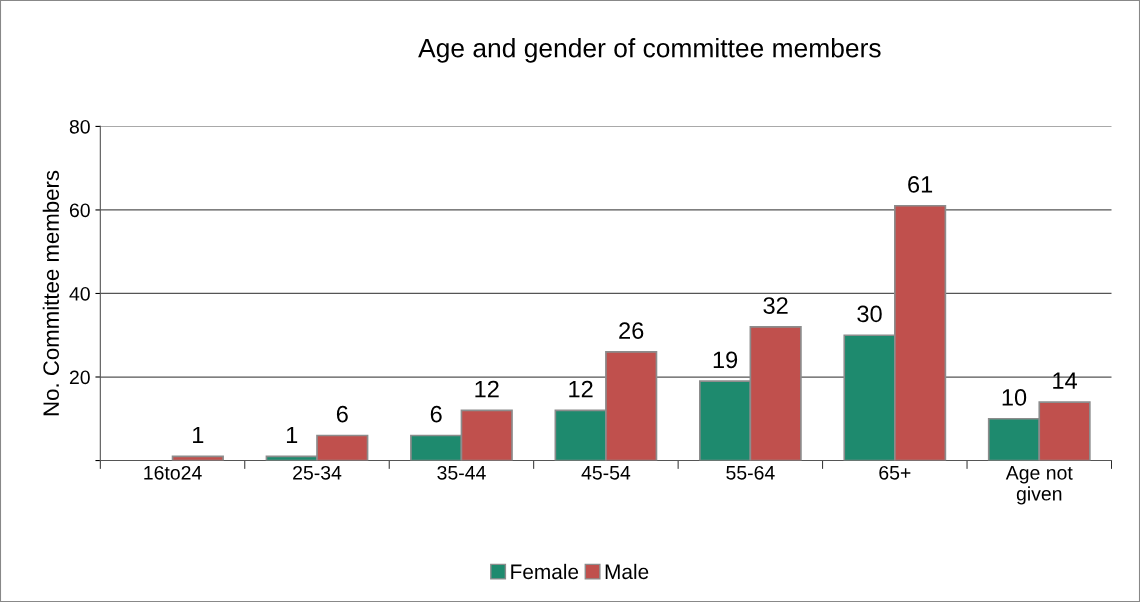 This screenshot has width=1140, height=602. Describe the element at coordinates (869, 314) in the screenshot. I see `data-label: 30` at that location.